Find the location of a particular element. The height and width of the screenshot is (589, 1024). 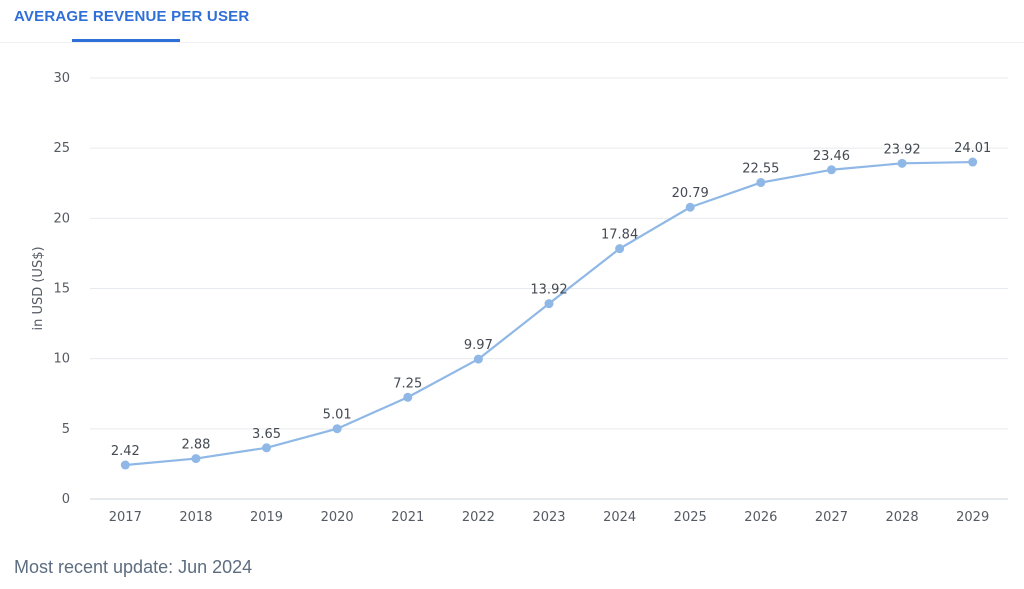

data-label: 23.46 is located at coordinates (831, 156).